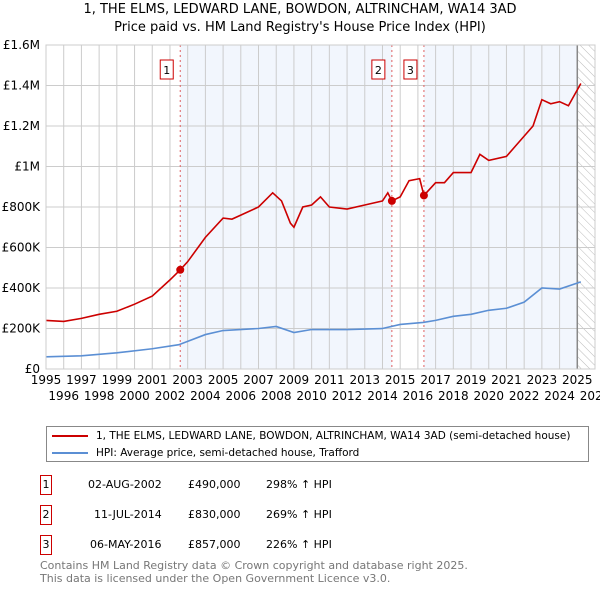 Image resolution: width=600 pixels, height=590 pixels. What do you see at coordinates (187, 380) in the screenshot?
I see `x-tick-label: 2003` at bounding box center [187, 380].